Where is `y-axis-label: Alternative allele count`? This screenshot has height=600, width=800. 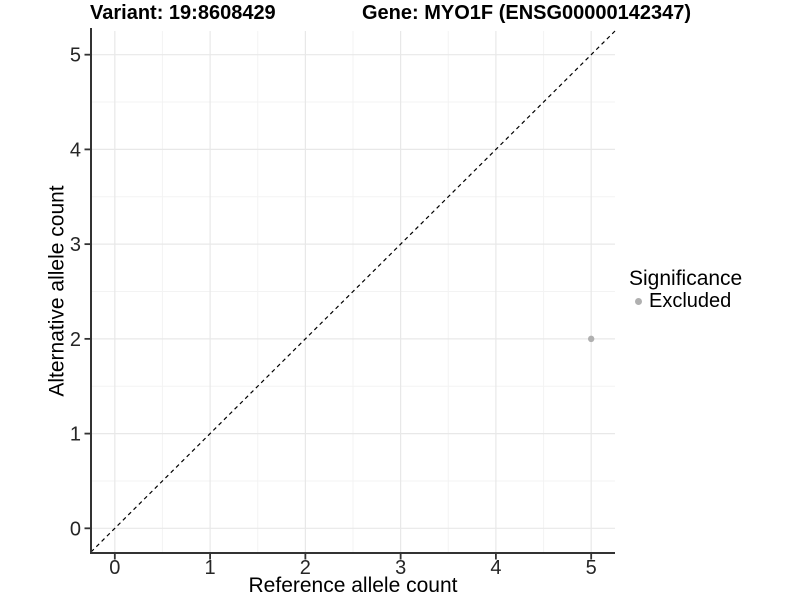
y-axis-label: Alternative allele count is located at coordinates (57, 291).